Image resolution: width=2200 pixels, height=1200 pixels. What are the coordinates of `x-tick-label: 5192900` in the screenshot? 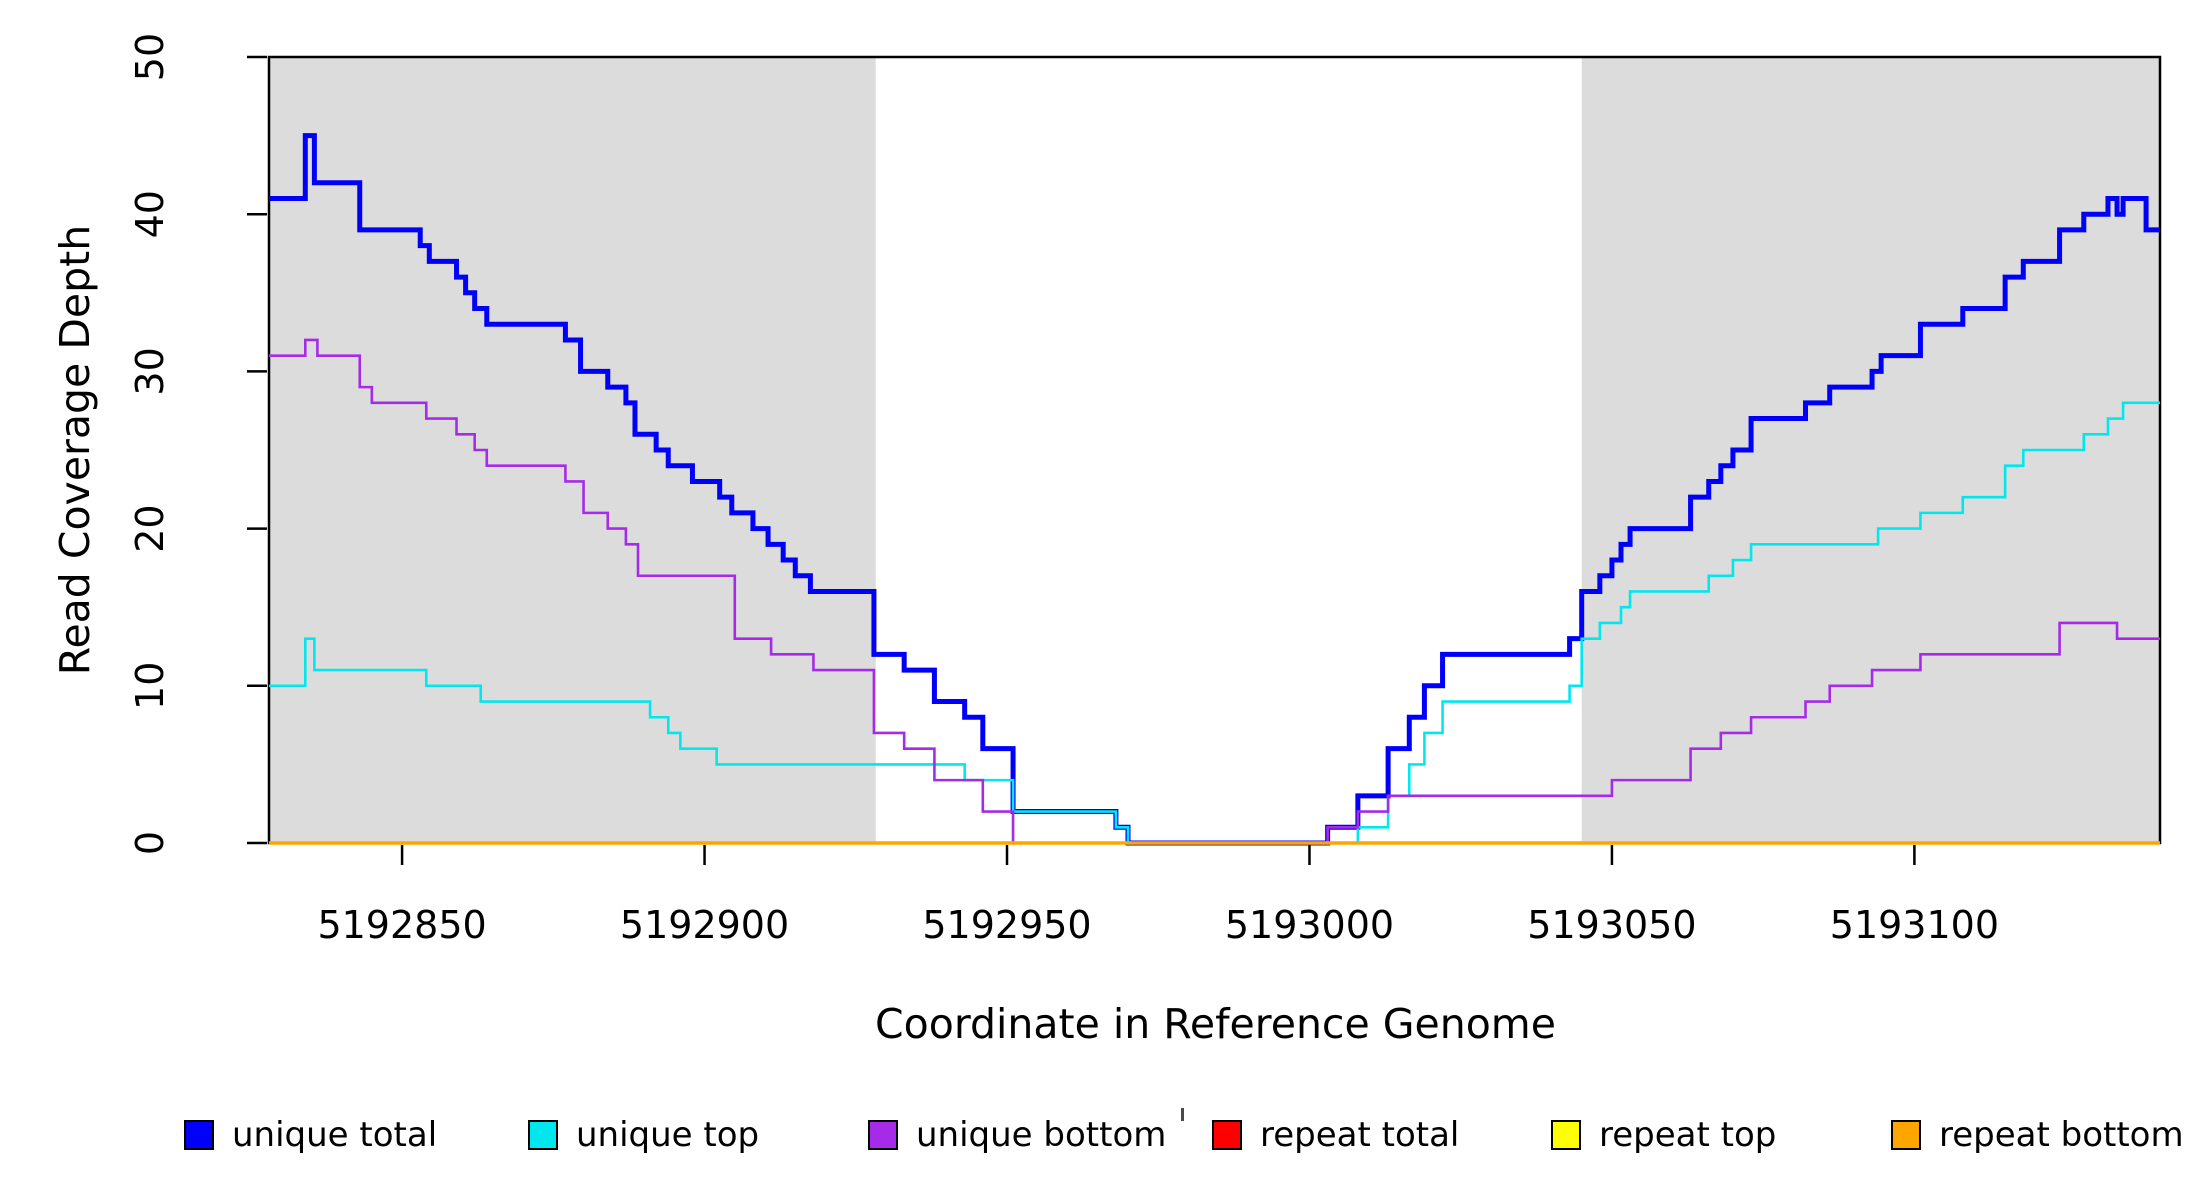 It's located at (704, 925).